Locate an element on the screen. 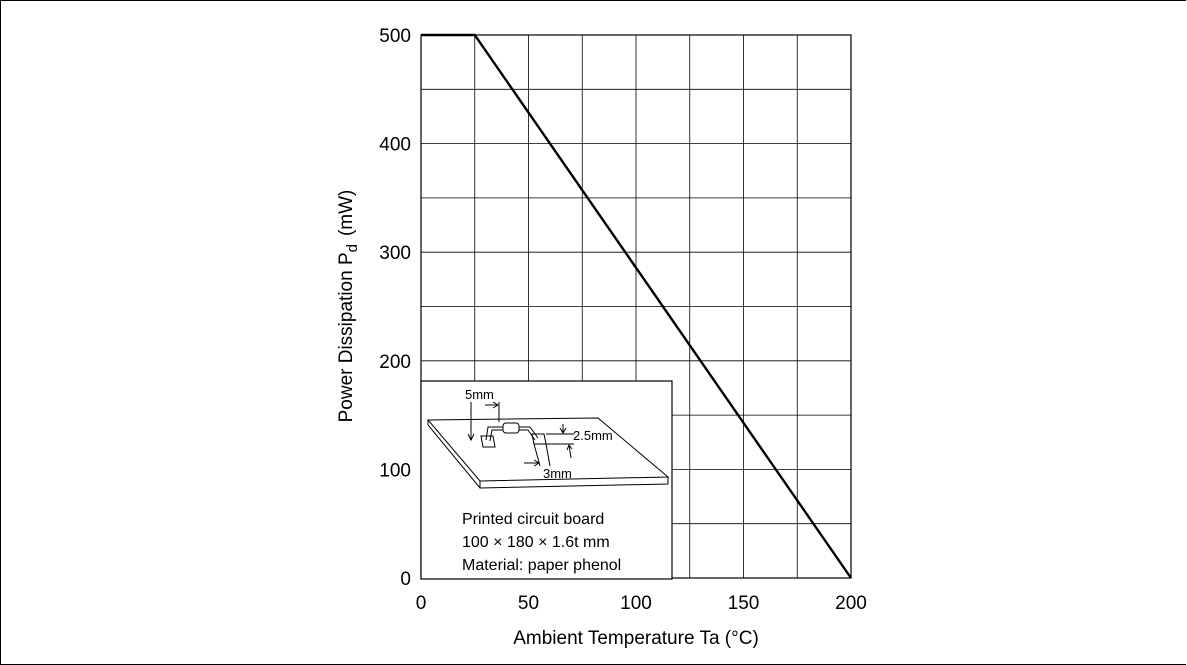  y-axis-label-subscript: d is located at coordinates (352, 248).